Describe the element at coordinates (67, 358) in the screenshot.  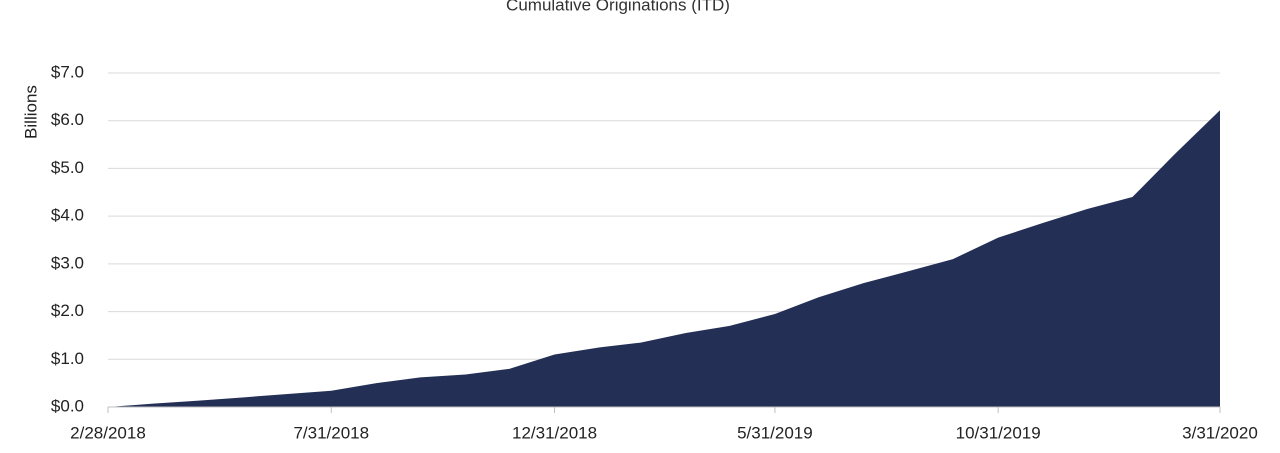
I see `y-tick-label: $1.0` at that location.